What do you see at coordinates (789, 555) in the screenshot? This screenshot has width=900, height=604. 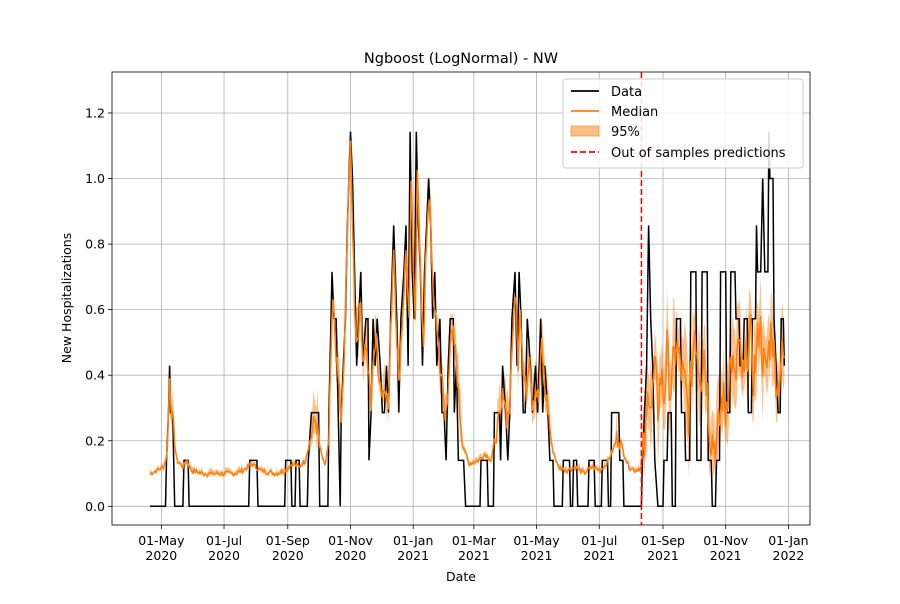 I see `x-tick-label: 2022` at bounding box center [789, 555].